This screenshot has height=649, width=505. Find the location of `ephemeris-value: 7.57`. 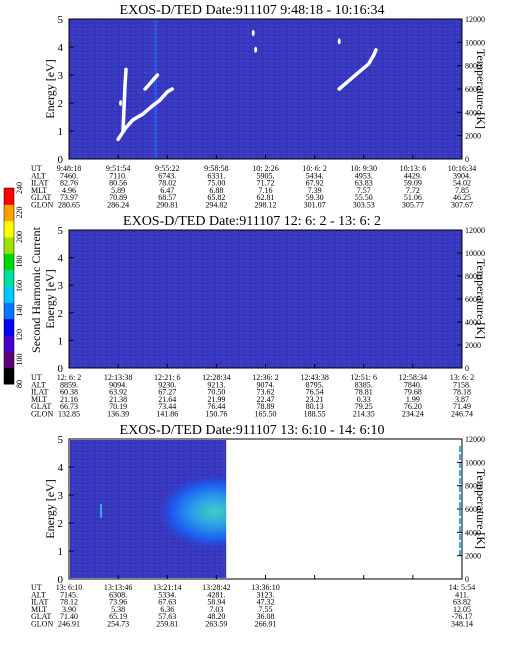

ephemeris-value: 7.57 is located at coordinates (364, 190).